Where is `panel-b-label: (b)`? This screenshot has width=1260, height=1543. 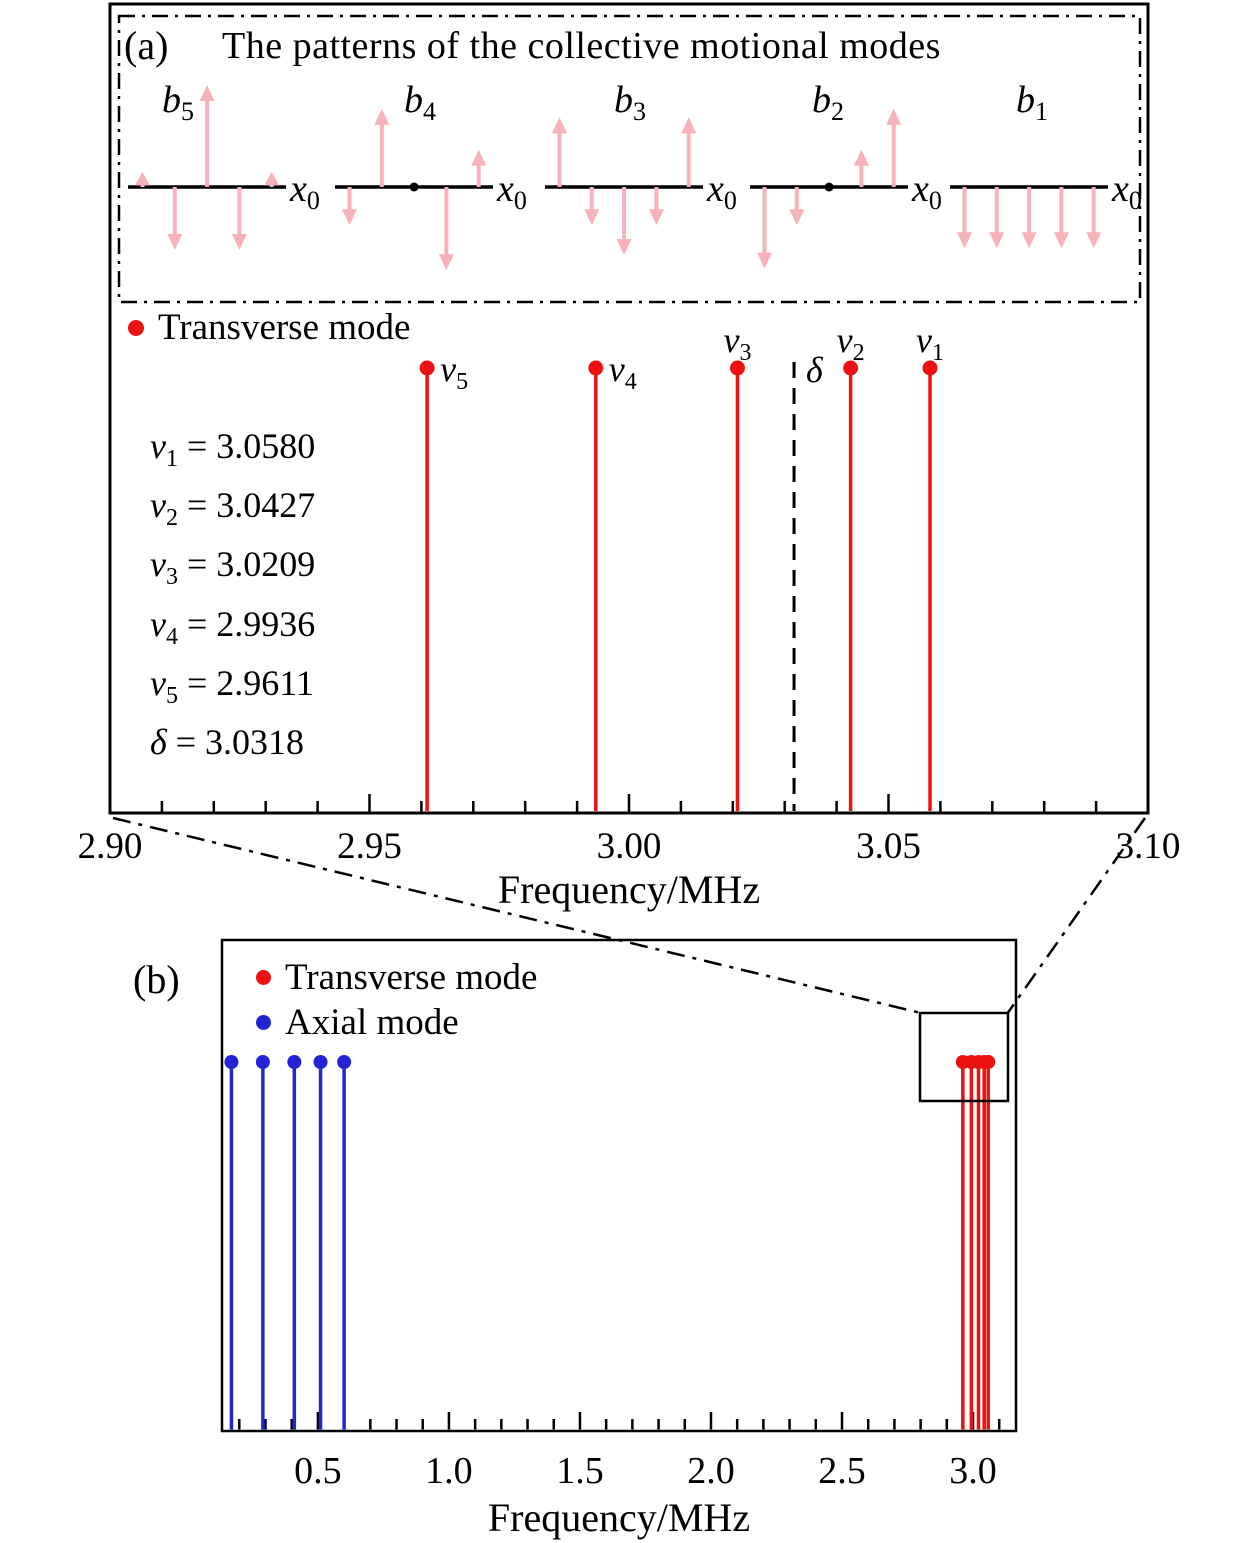
panel-b-label: (b) is located at coordinates (156, 979).